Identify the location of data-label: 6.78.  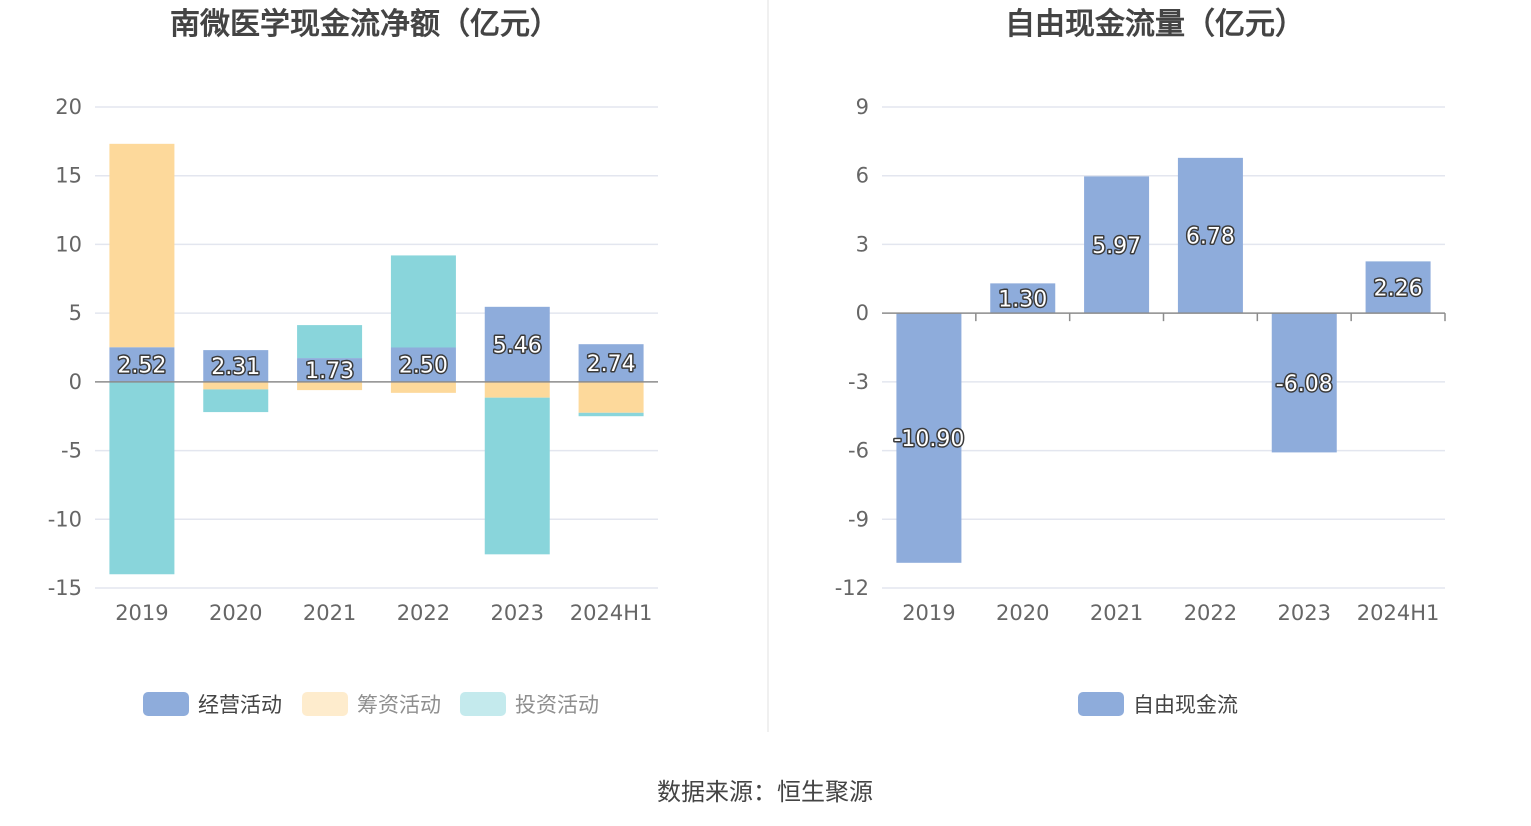
(1210, 236).